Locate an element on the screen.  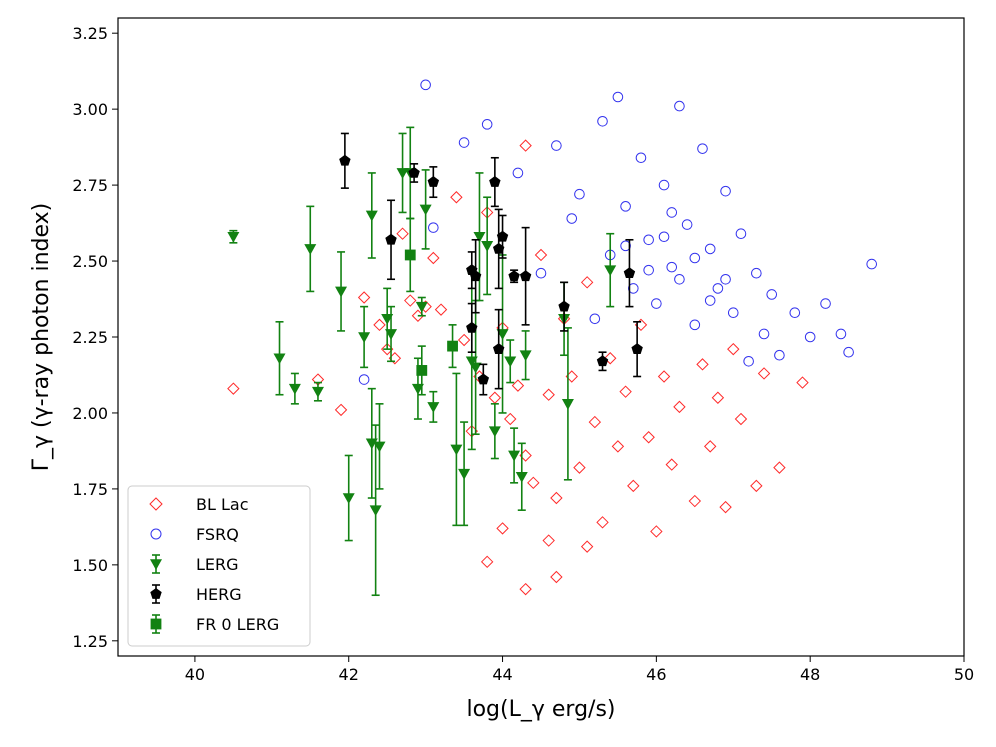
x-tick-label: 50 is located at coordinates (964, 674).